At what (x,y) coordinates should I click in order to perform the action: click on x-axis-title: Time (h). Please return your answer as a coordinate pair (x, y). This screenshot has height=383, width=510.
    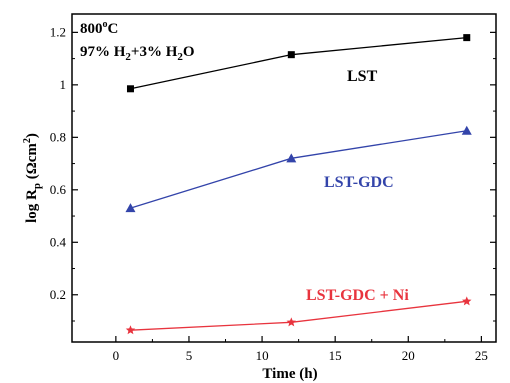
    Looking at the image, I should click on (289, 374).